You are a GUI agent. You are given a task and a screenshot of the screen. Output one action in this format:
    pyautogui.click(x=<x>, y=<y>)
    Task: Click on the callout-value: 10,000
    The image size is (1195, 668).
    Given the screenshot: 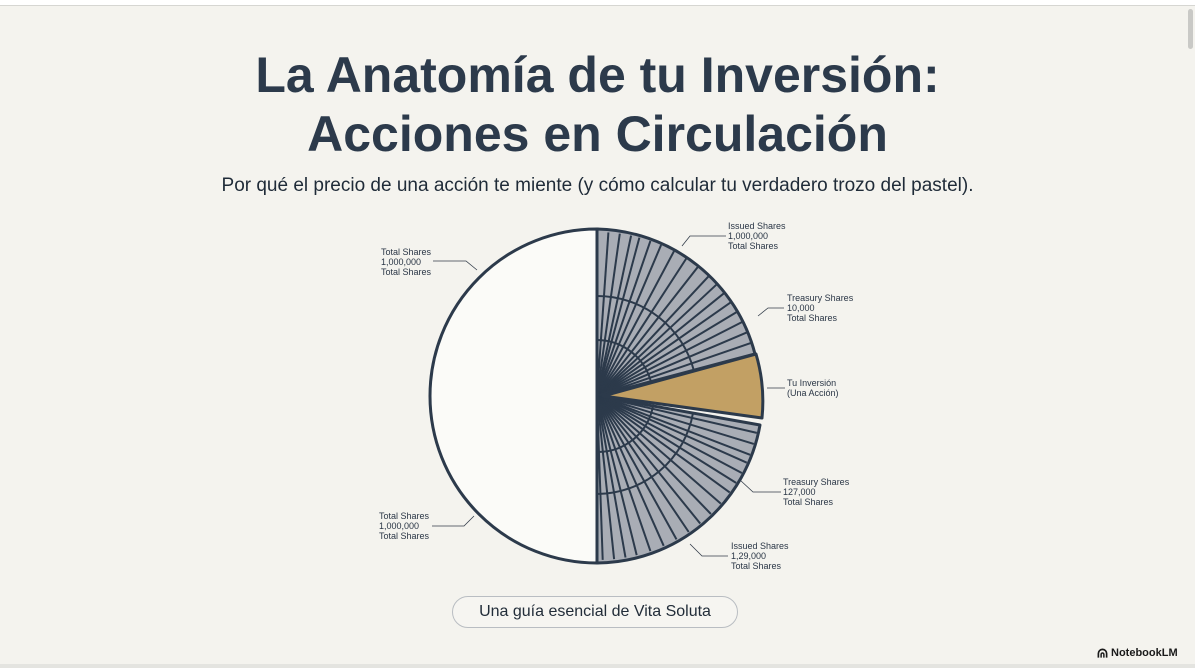 What is the action you would take?
    pyautogui.click(x=801, y=308)
    